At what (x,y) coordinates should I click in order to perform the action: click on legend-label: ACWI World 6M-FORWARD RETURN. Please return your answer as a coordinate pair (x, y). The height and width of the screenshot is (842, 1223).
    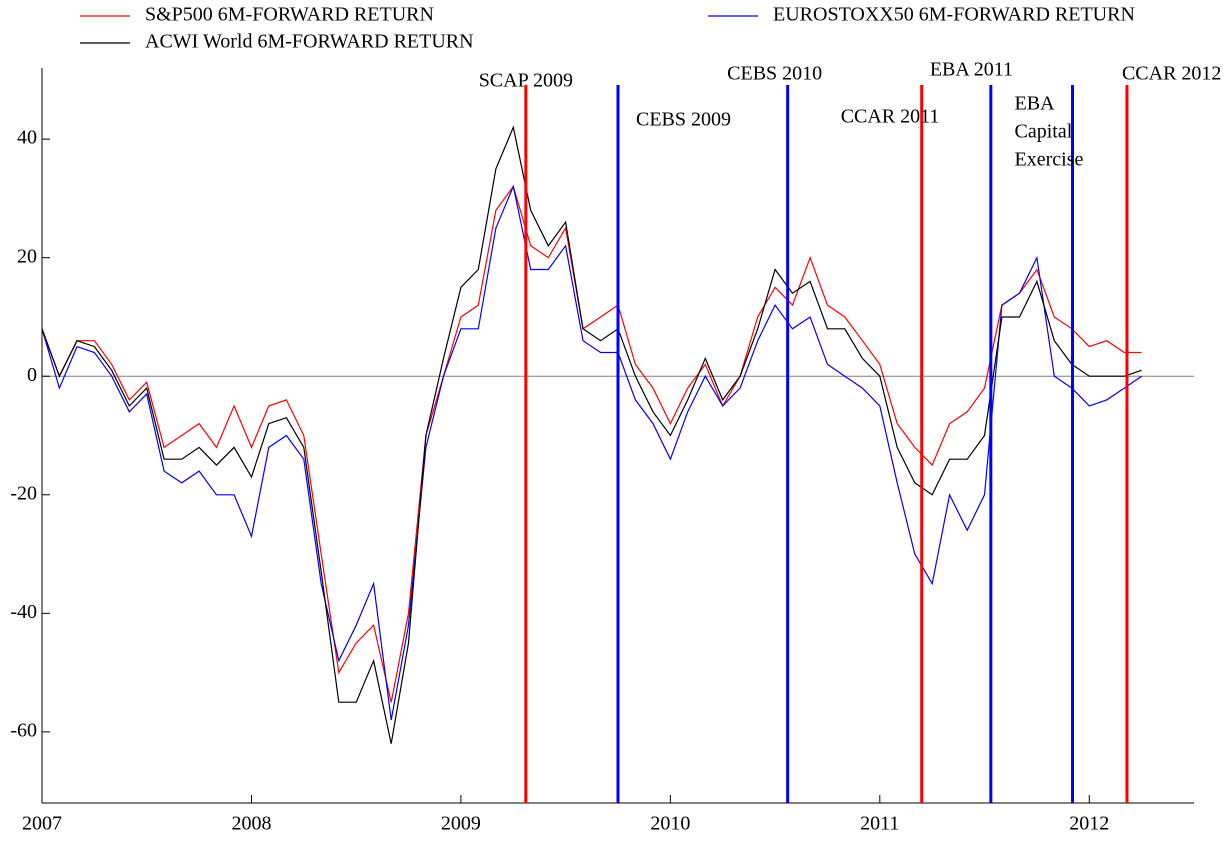
    Looking at the image, I should click on (309, 42).